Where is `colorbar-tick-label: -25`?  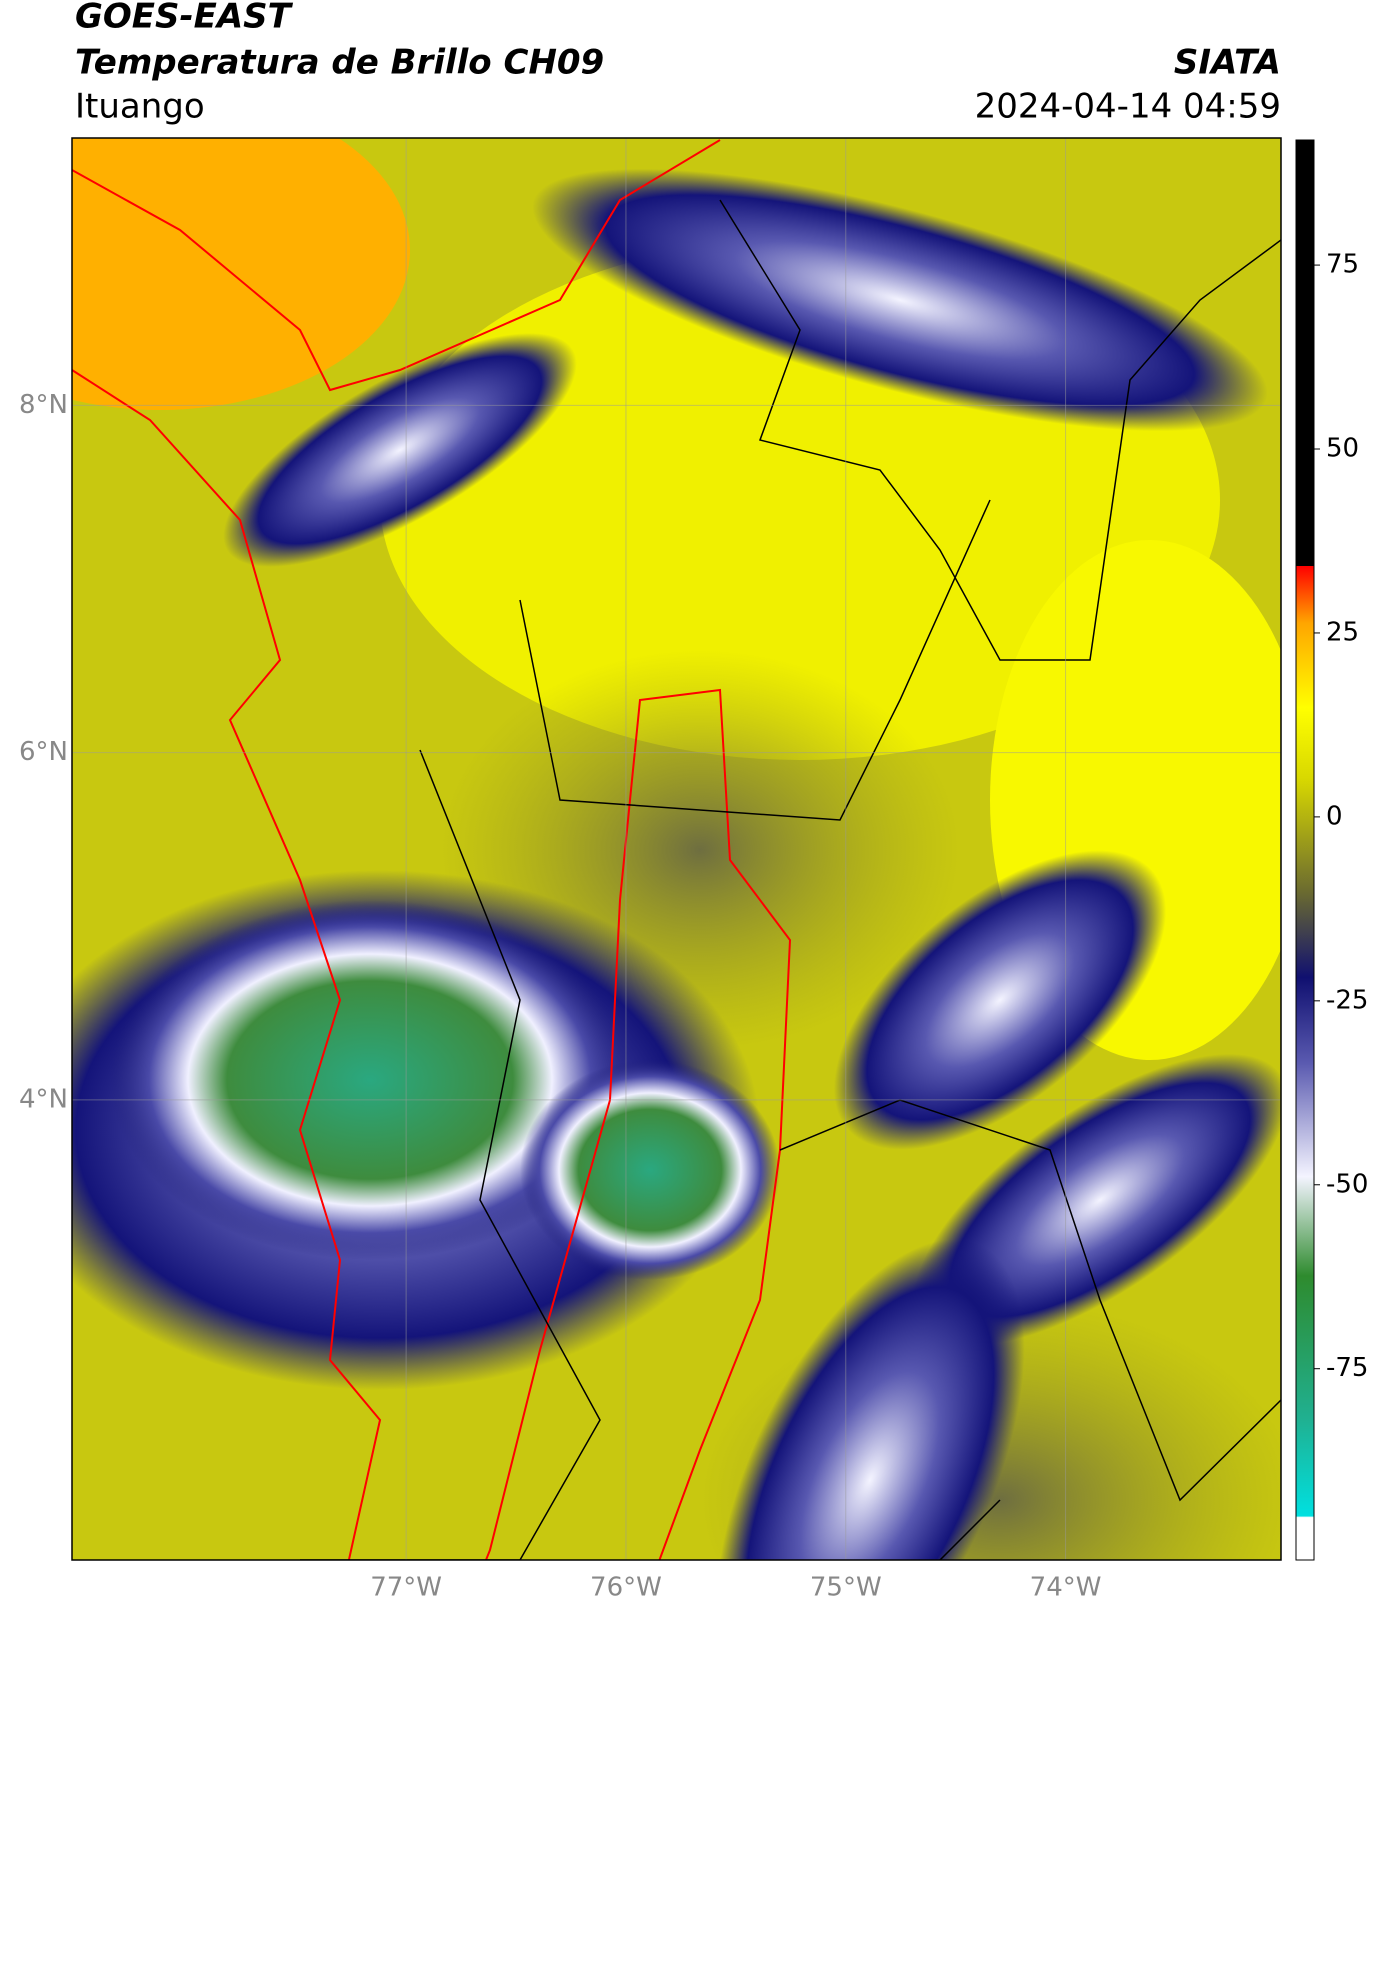 colorbar-tick-label: -25 is located at coordinates (1347, 1000).